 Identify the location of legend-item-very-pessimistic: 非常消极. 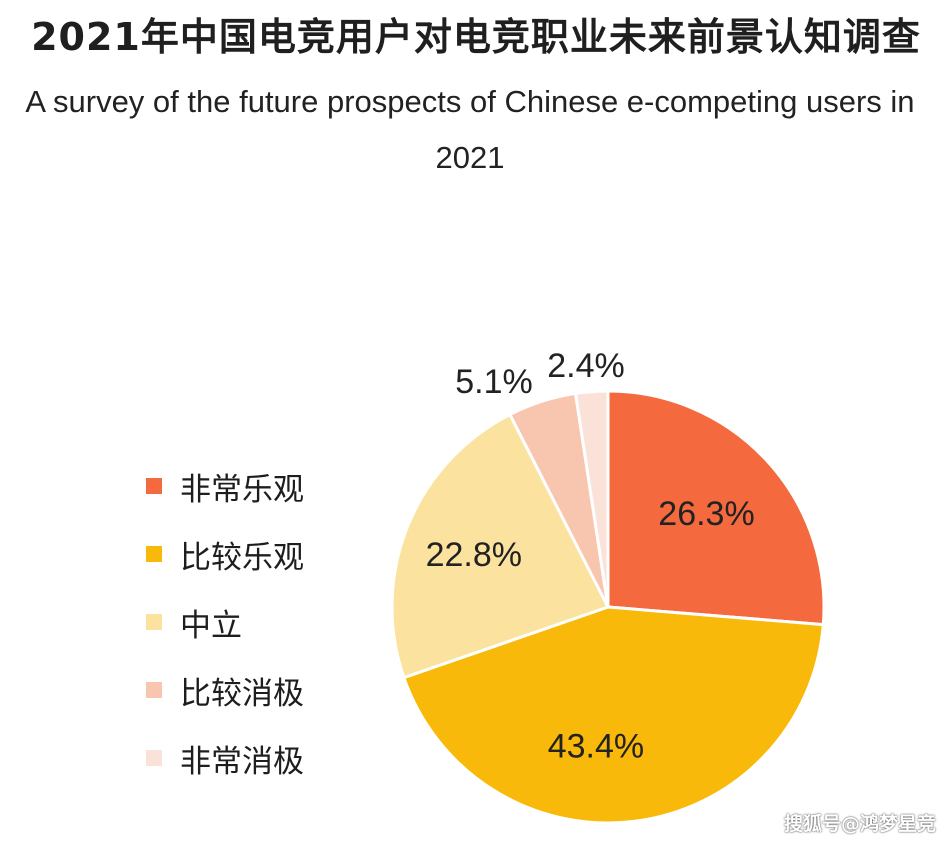
(225, 758).